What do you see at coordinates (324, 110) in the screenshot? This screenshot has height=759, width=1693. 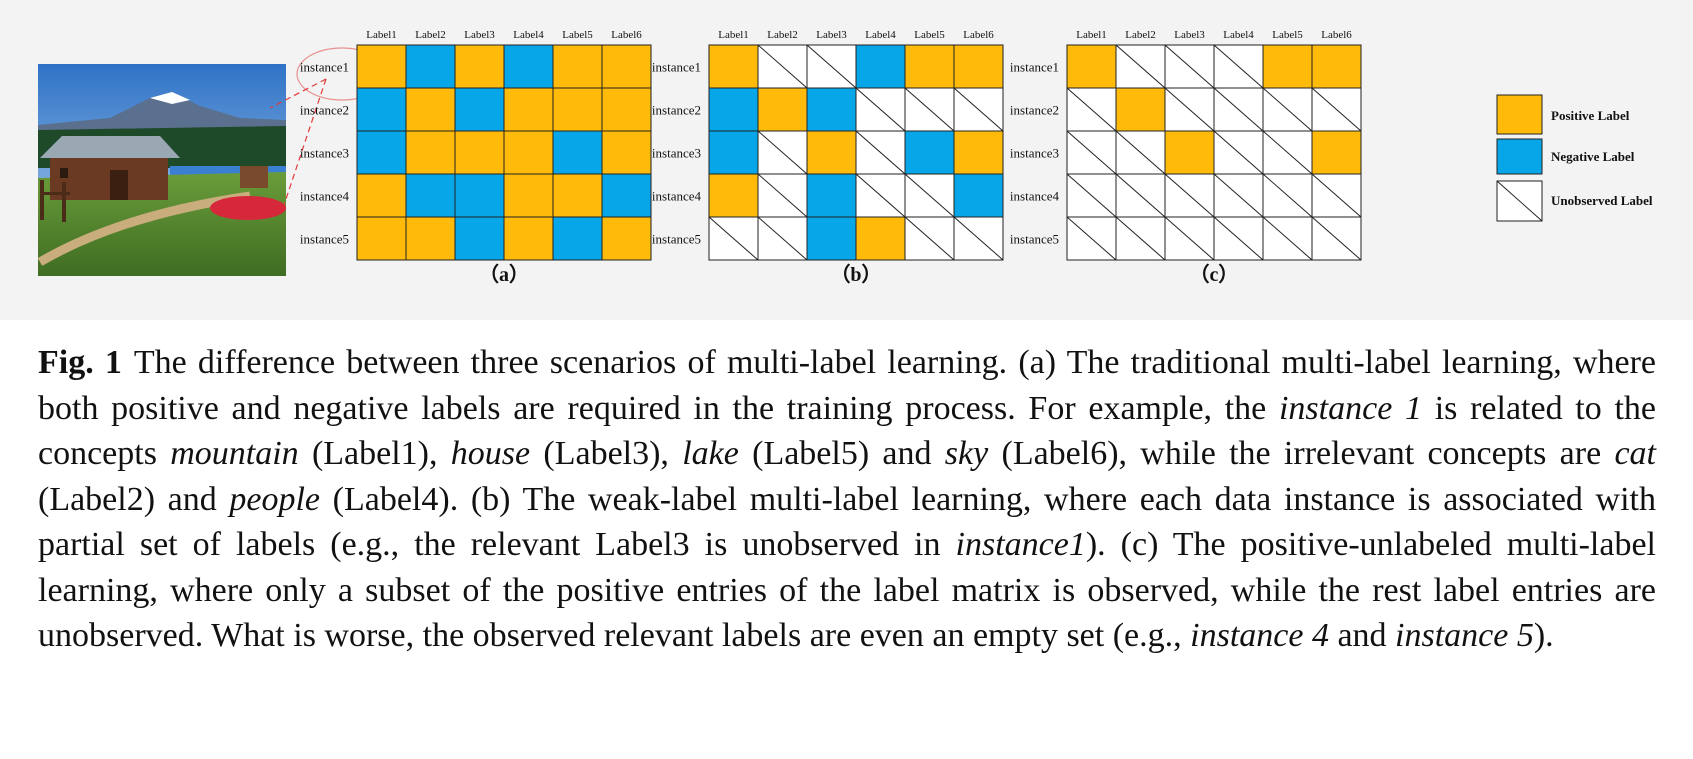 I see `row-header-instance: instance2` at bounding box center [324, 110].